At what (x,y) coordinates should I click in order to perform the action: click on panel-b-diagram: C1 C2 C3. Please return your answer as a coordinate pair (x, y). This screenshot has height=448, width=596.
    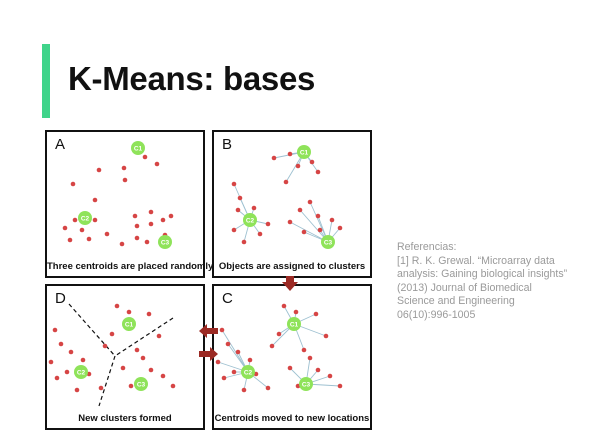
    Looking at the image, I should click on (287, 197).